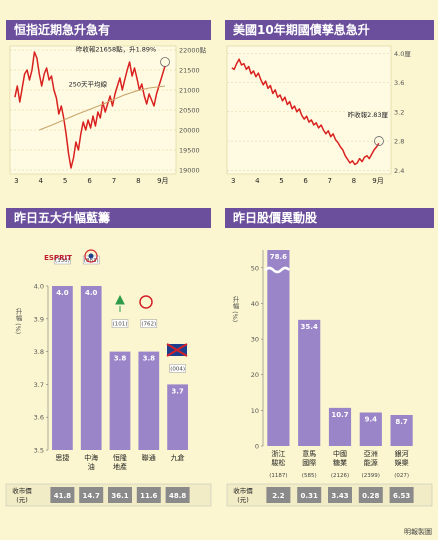  What do you see at coordinates (102, 108) in the screenshot?
I see `moving-average-line` at bounding box center [102, 108].